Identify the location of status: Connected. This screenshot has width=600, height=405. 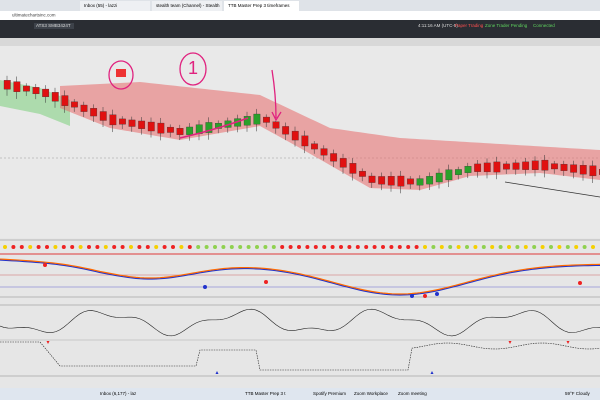
(544, 25).